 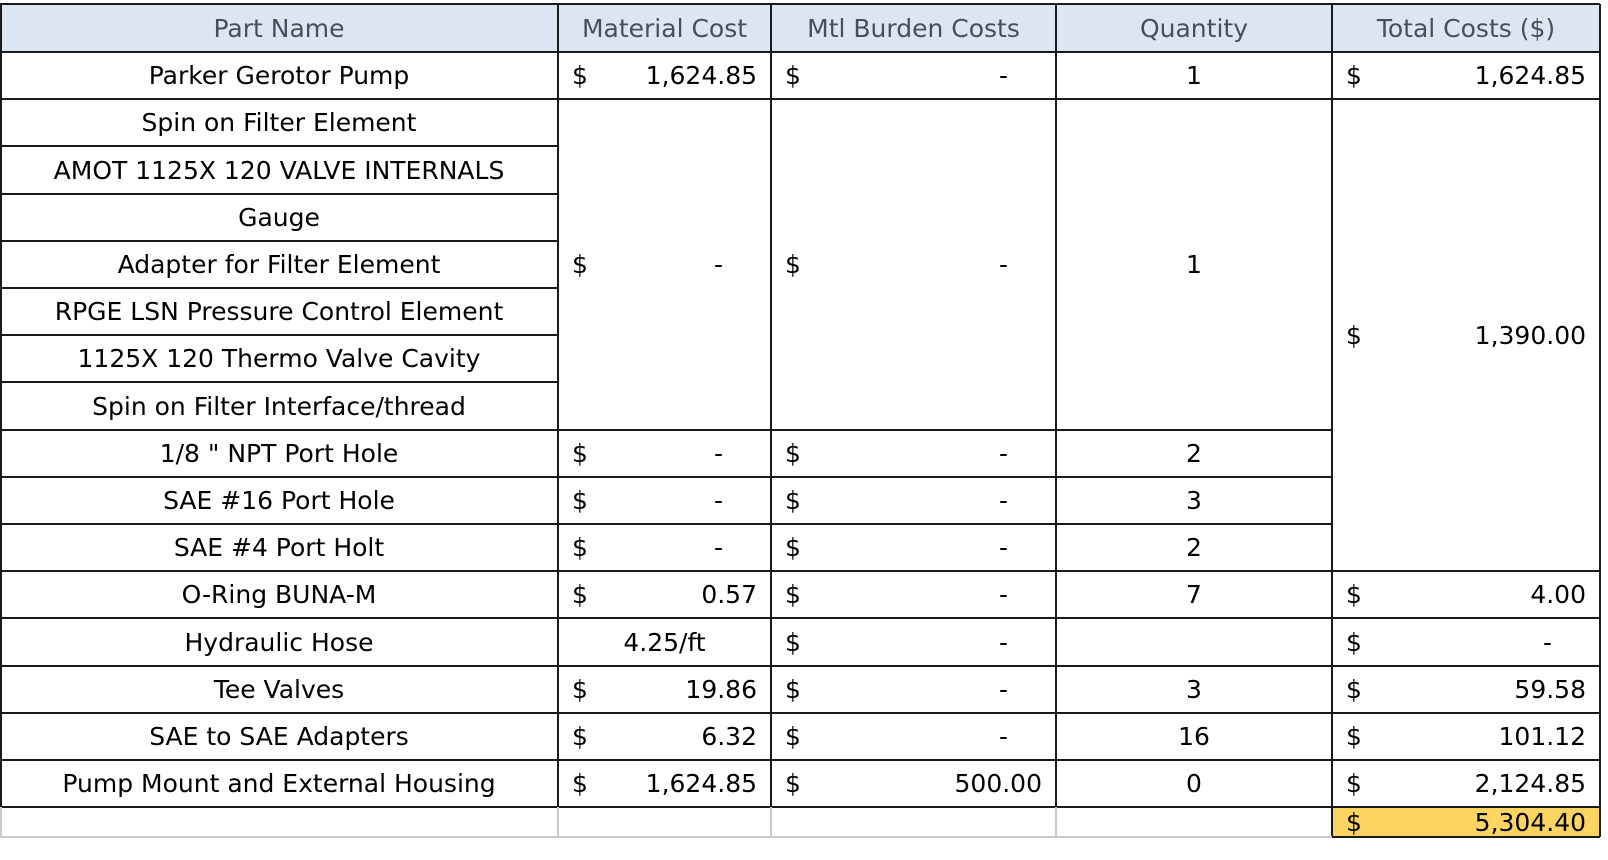 I want to click on part-name-cell: Gauge, so click(x=279, y=217).